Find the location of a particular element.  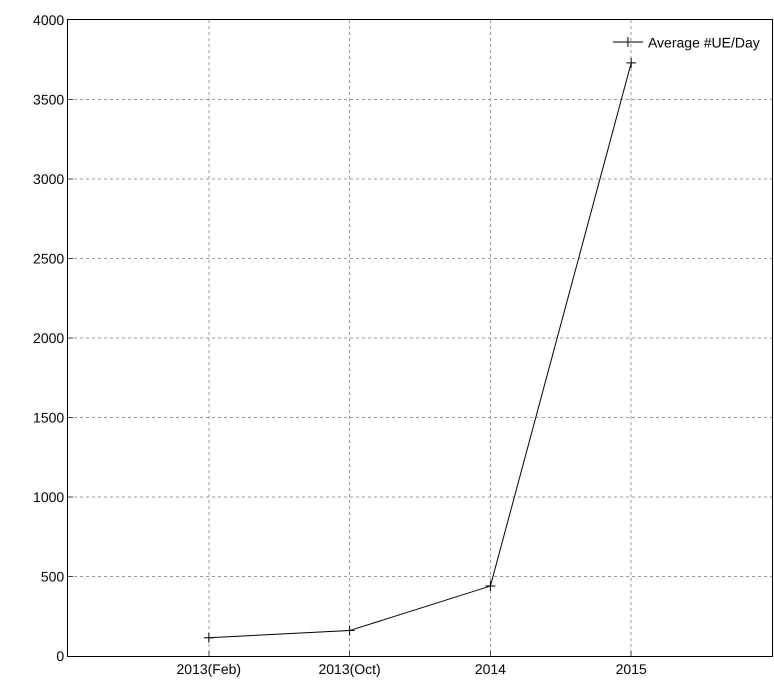

y-tick-label: 3500 is located at coordinates (48, 99).